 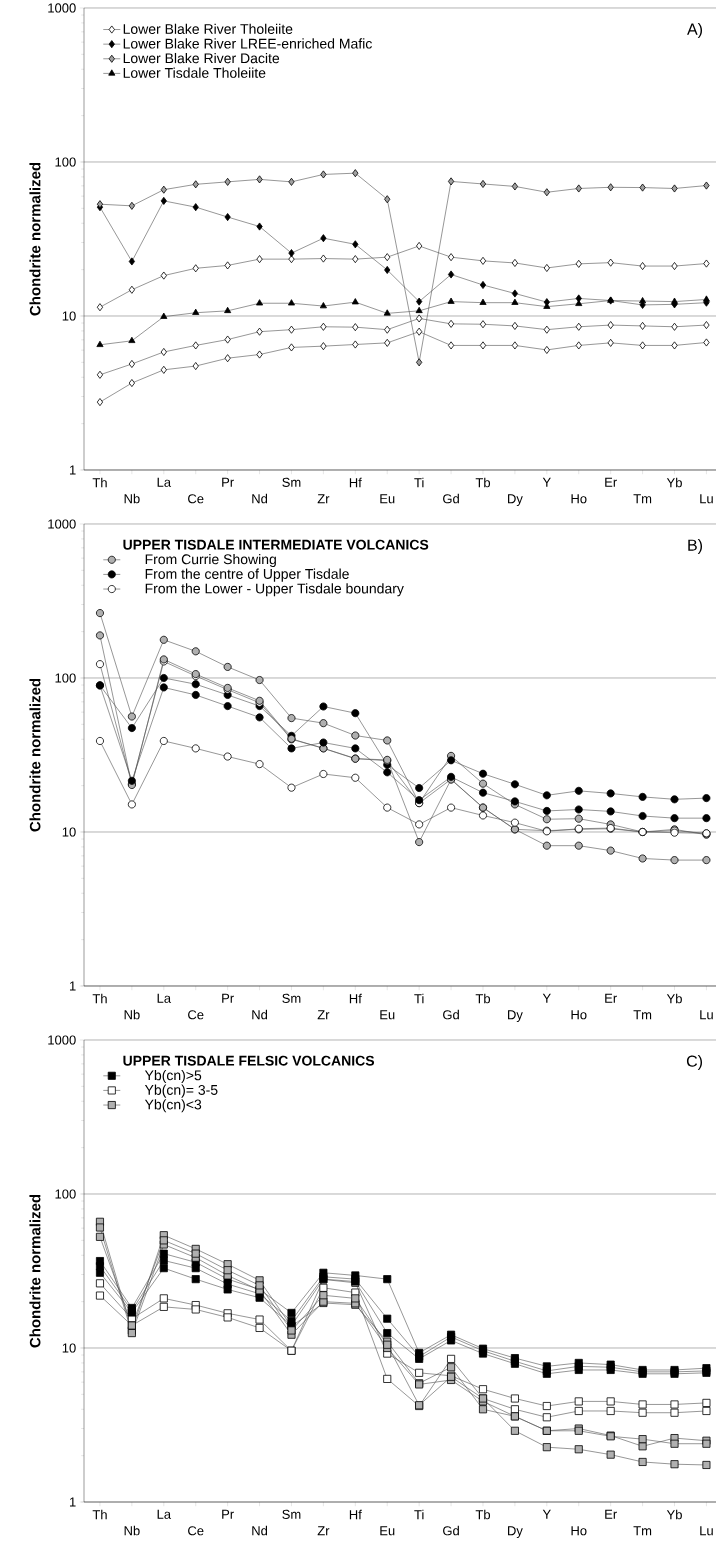 What do you see at coordinates (247, 575) in the screenshot?
I see `legend-label: From the centre of Upper Tisdale` at bounding box center [247, 575].